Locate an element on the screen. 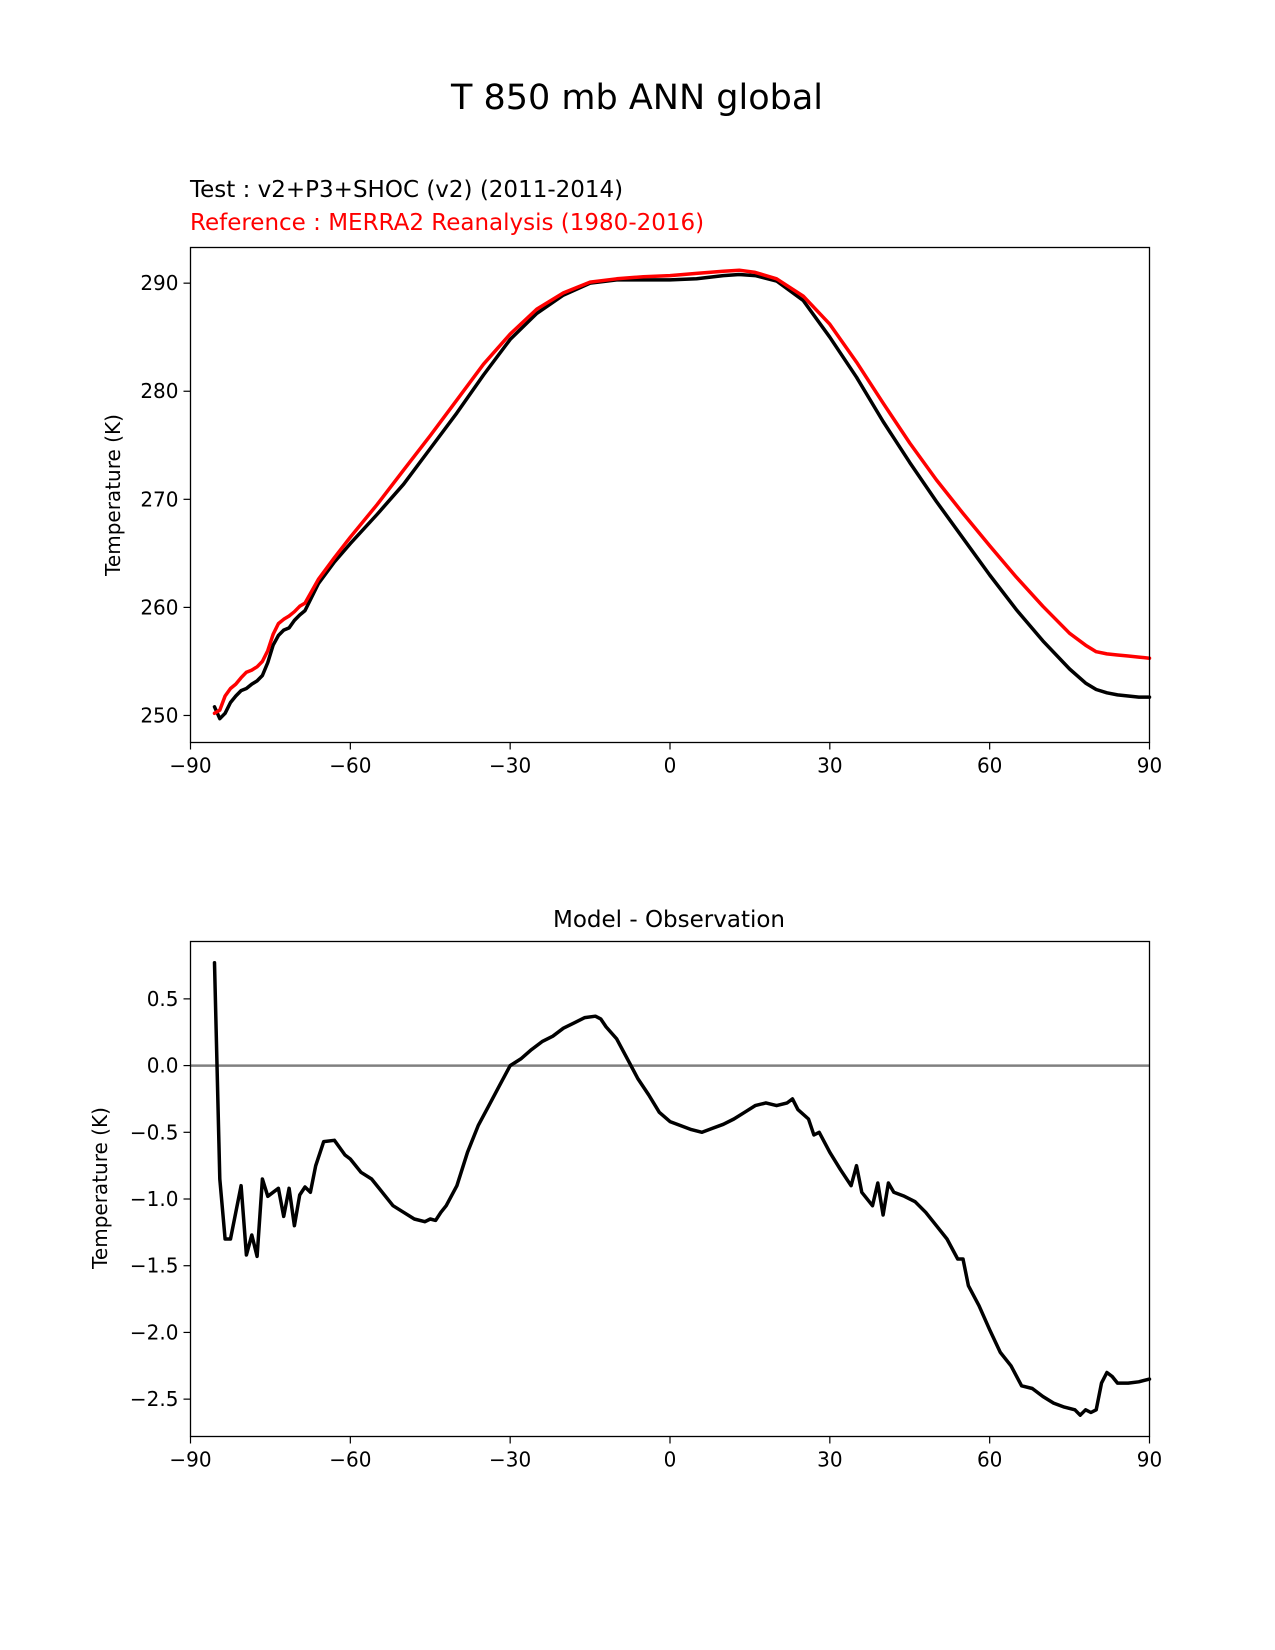 The image size is (1275, 1650). test-label: Test : v2+P3+SHOC (v2) (2011-2014) is located at coordinates (406, 190).